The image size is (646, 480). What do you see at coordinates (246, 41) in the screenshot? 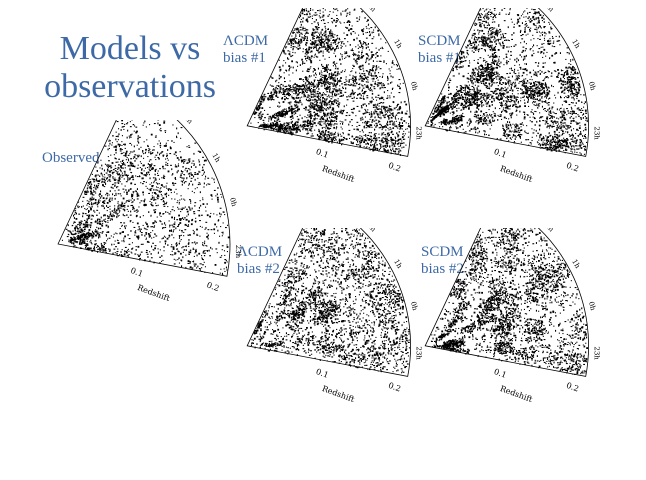
I see `label-lcdm-bias-1-line1: ΛCDM` at bounding box center [246, 41].